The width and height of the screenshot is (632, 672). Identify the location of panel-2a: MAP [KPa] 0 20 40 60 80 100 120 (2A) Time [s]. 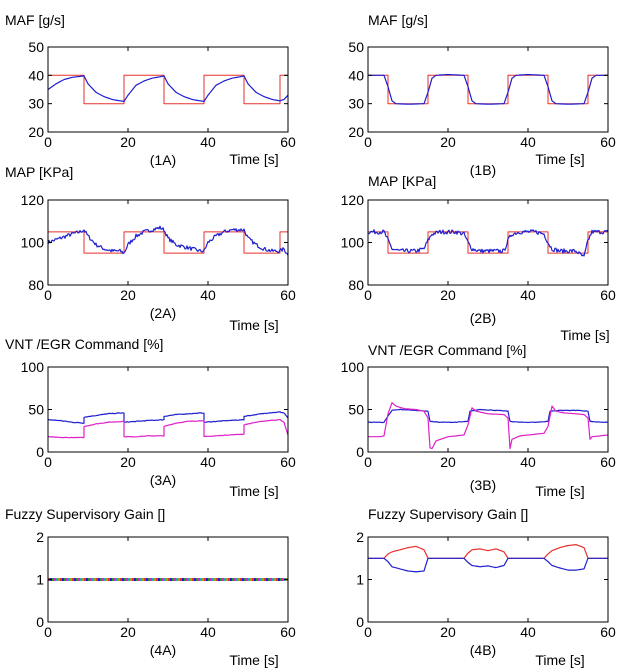
(150, 248).